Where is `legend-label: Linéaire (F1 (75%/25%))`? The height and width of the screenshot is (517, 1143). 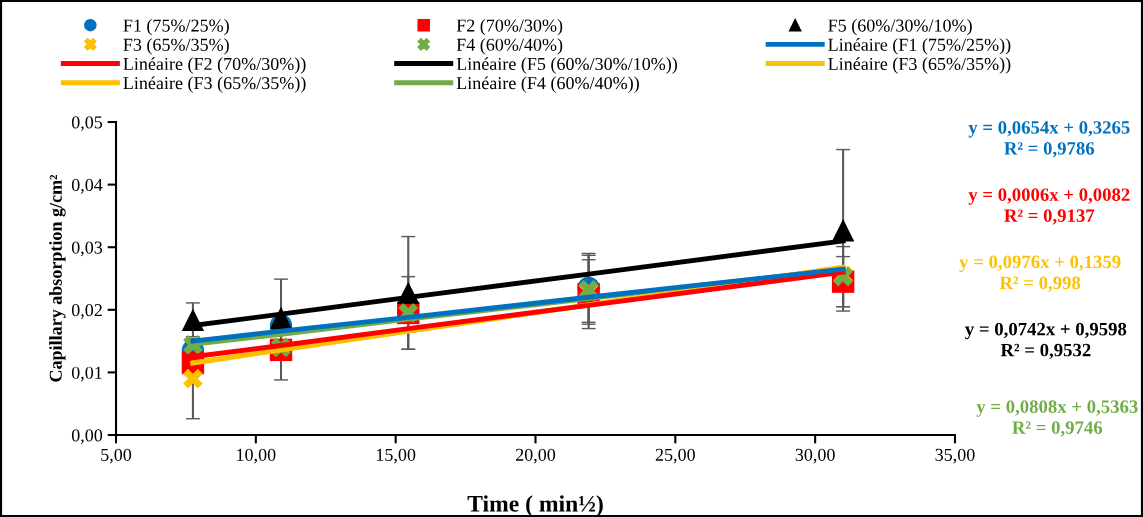 legend-label: Linéaire (F1 (75%/25%)) is located at coordinates (919, 46).